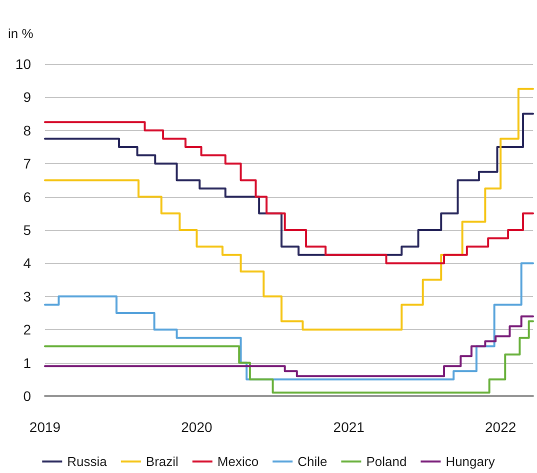  What do you see at coordinates (27, 396) in the screenshot?
I see `y-tick-label: 0` at bounding box center [27, 396].